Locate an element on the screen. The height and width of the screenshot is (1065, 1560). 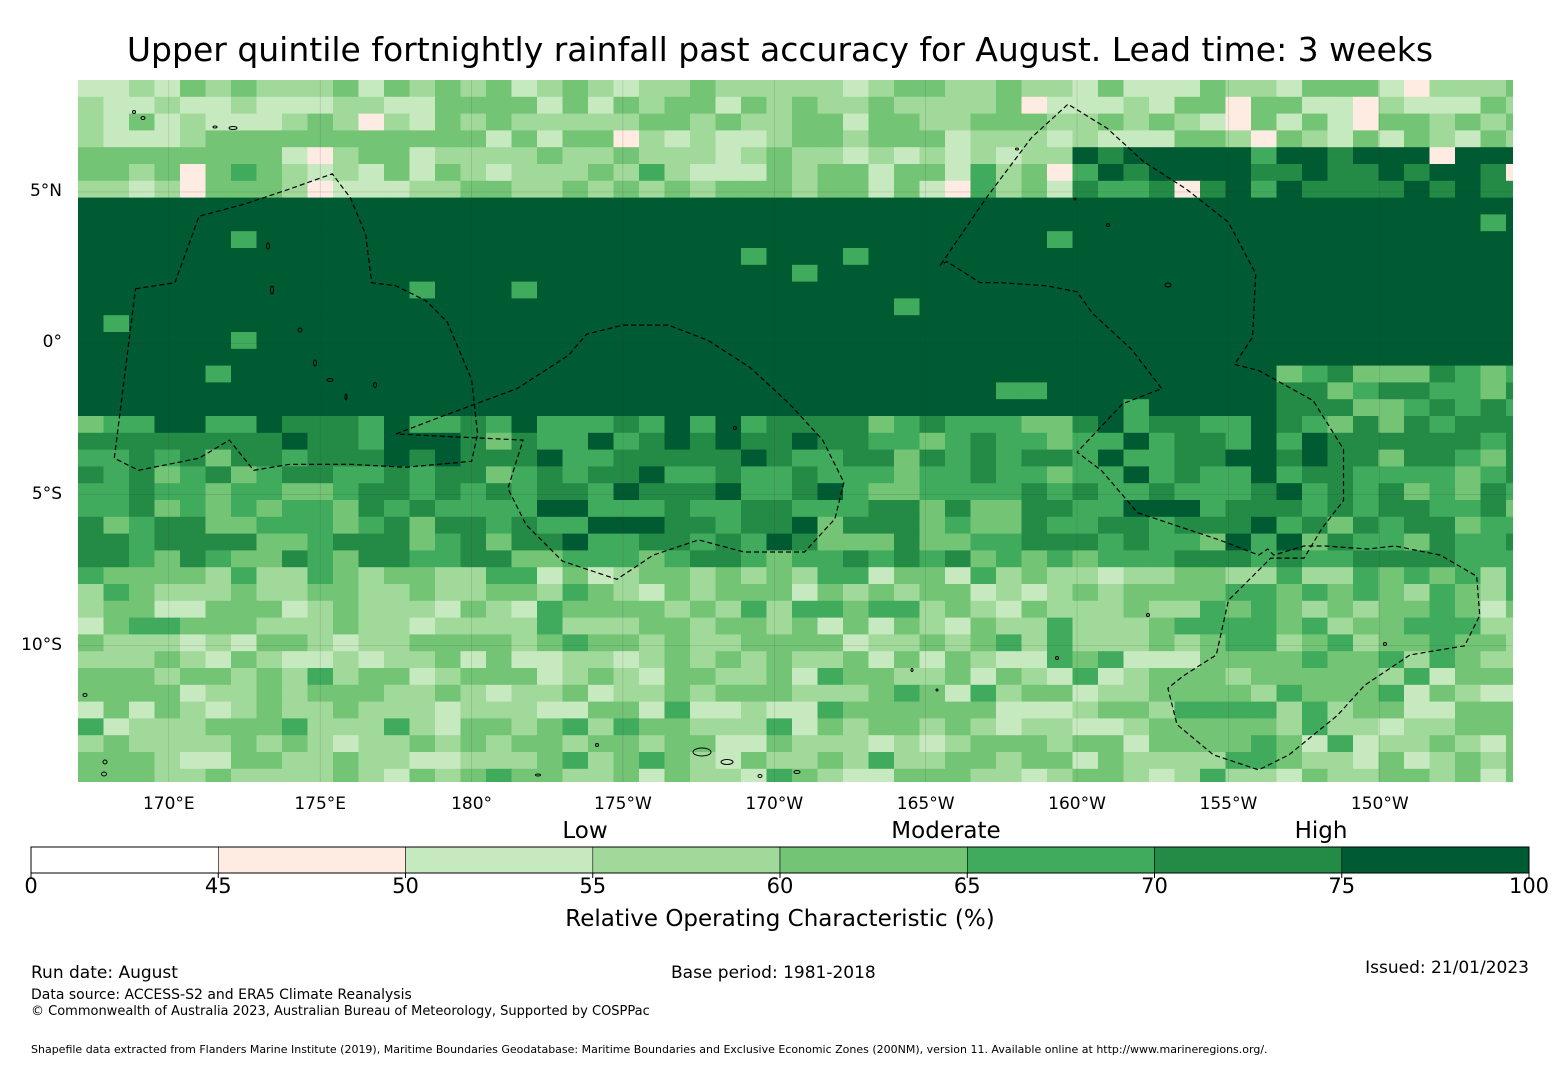
island-outline is located at coordinates (300, 330).